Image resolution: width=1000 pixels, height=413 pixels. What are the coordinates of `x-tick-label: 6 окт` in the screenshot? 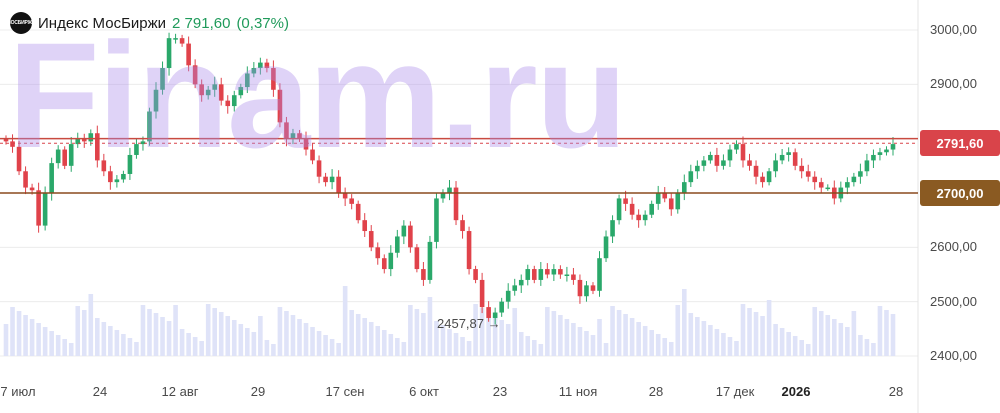 It's located at (424, 391).